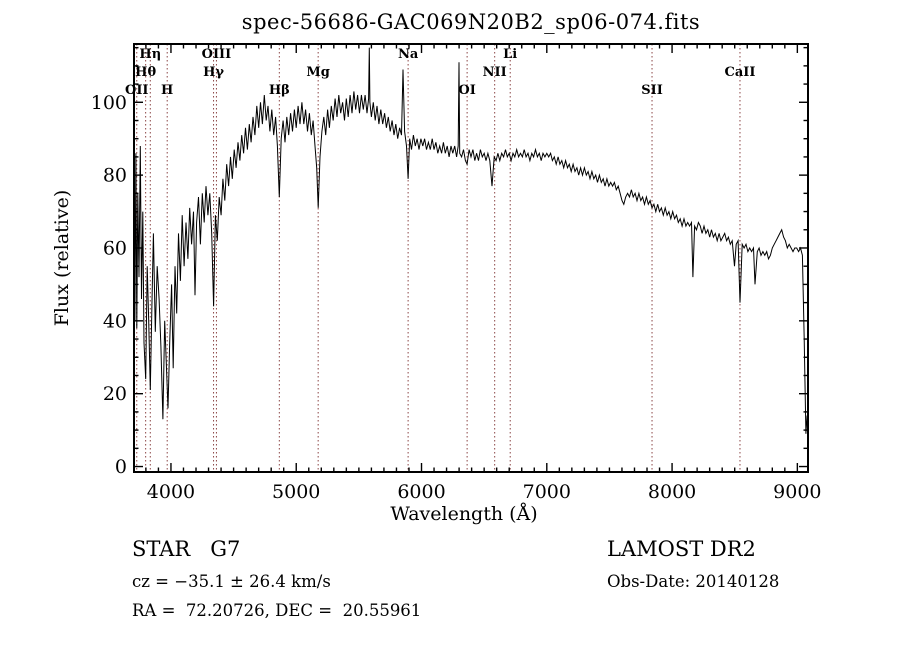 This screenshot has width=900, height=649. I want to click on spectral-line-label-Na: Na, so click(408, 54).